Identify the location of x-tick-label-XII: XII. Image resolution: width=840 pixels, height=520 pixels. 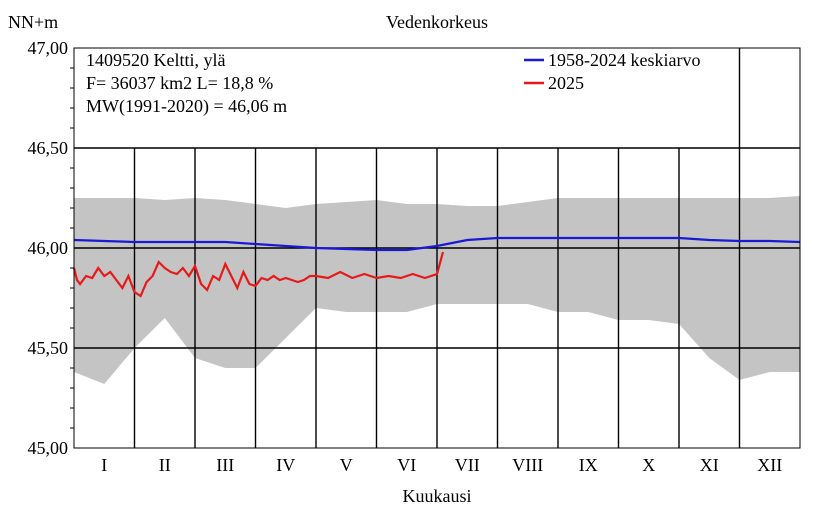
(769, 465).